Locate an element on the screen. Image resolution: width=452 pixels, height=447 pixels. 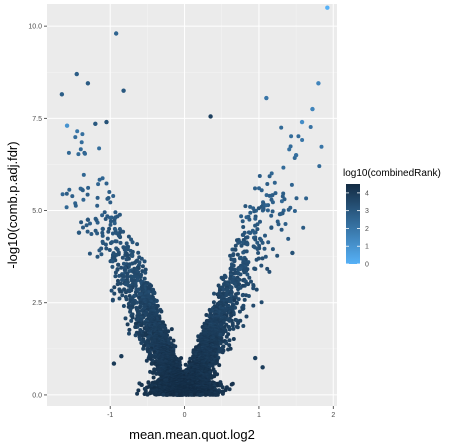
x-axis-ticks: -1 0 1 2 is located at coordinates (221, 412).